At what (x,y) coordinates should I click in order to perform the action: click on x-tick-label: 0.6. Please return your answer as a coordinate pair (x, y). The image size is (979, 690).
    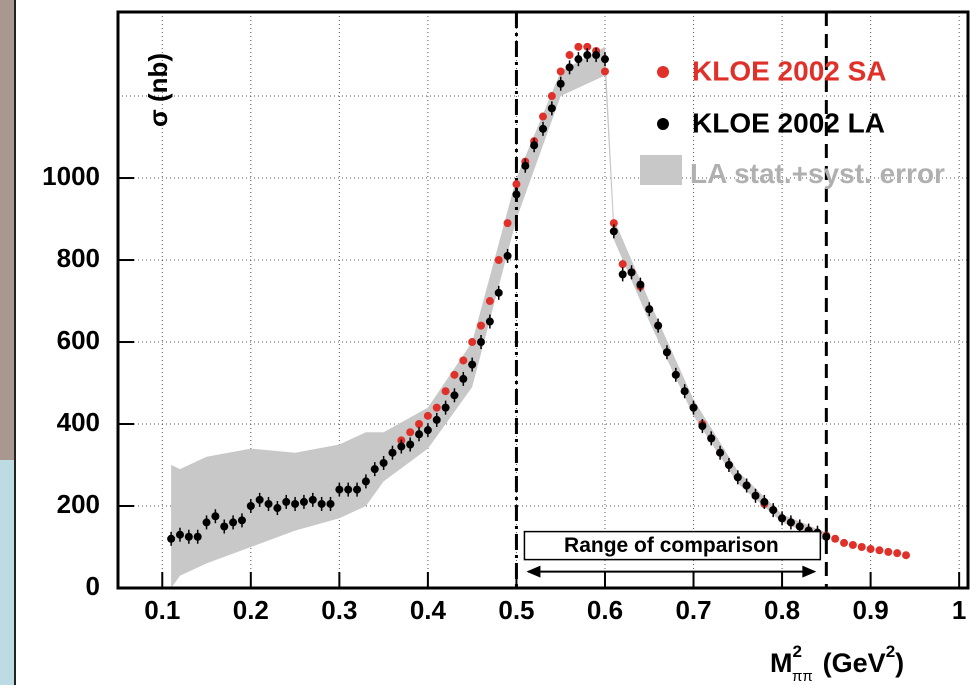
    Looking at the image, I should click on (605, 610).